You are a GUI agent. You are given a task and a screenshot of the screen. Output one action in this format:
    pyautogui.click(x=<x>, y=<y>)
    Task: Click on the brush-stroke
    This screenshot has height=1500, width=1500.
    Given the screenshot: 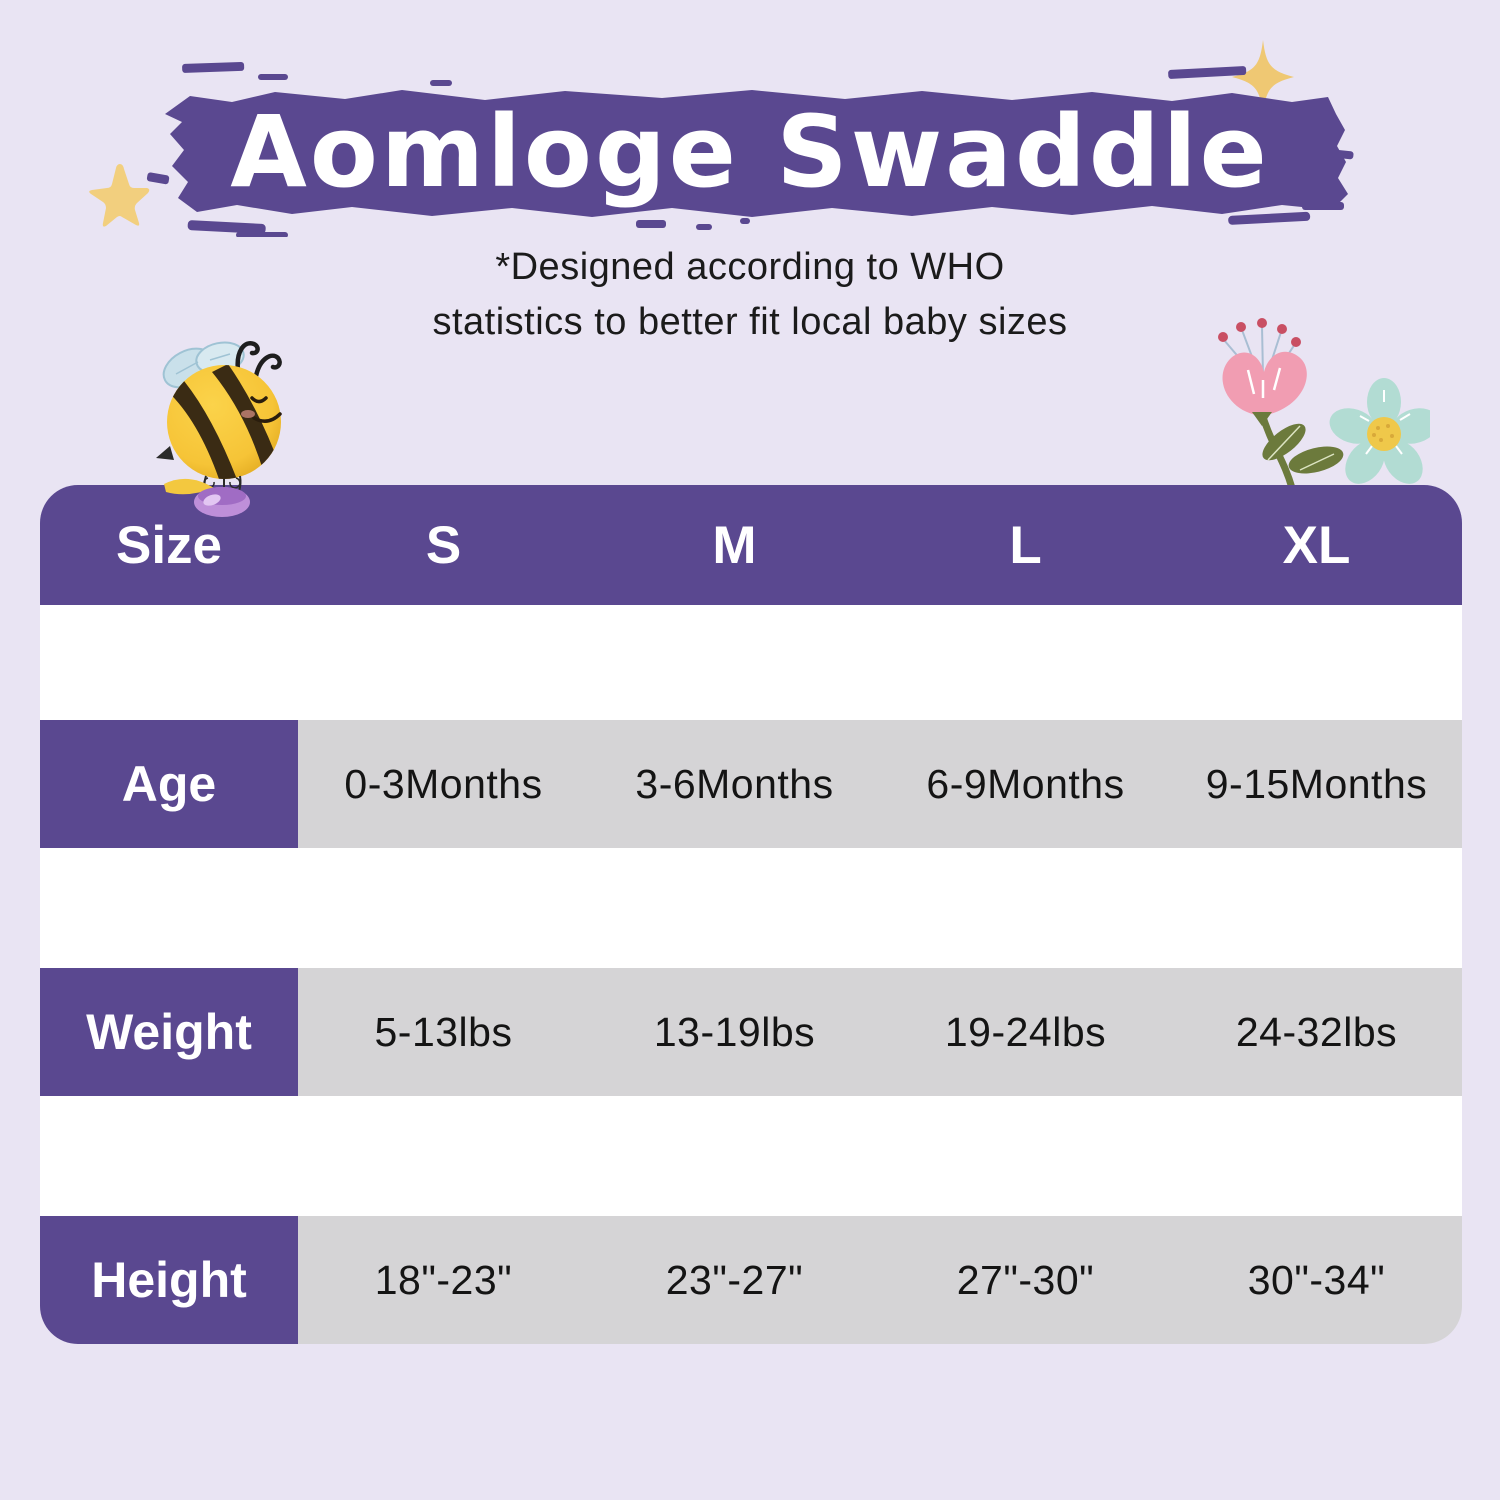 What is the action you would take?
    pyautogui.click(x=750, y=149)
    